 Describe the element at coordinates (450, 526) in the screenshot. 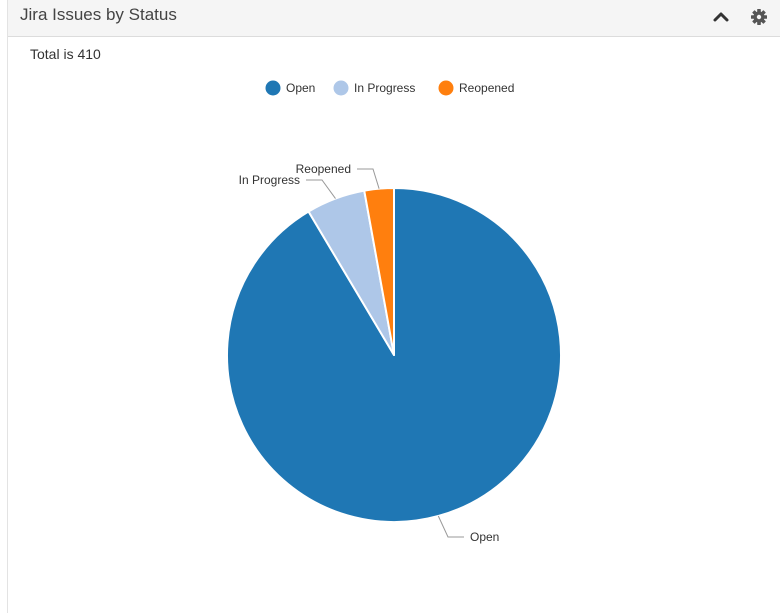

I see `leader-line-open` at that location.